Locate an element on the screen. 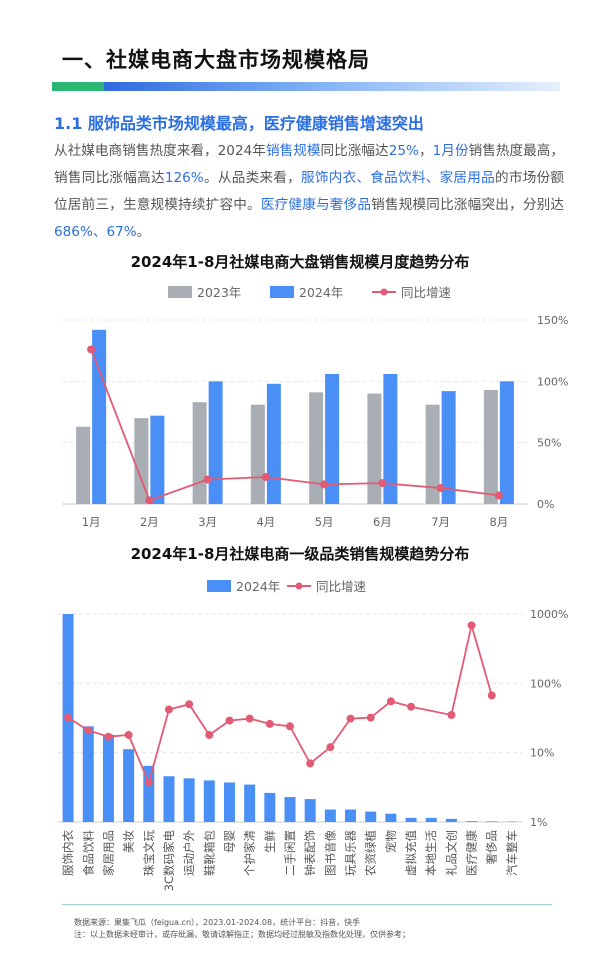  page-title: 一、社媒电商大盘市场规模格局 is located at coordinates (216, 60).